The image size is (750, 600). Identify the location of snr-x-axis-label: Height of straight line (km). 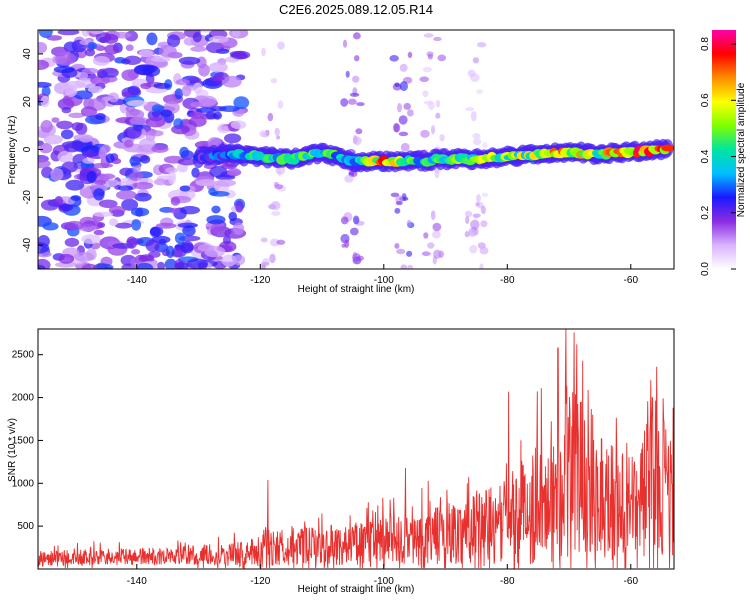
(356, 589).